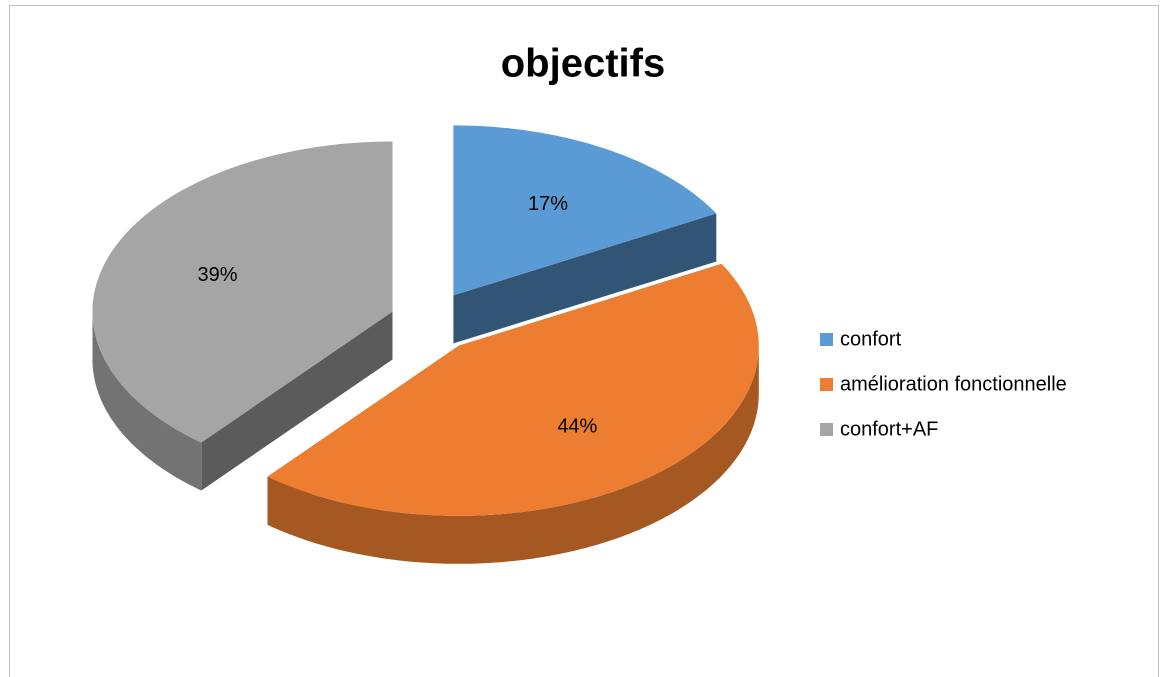 Image resolution: width=1160 pixels, height=677 pixels. Describe the element at coordinates (871, 339) in the screenshot. I see `legend-label: confort` at that location.